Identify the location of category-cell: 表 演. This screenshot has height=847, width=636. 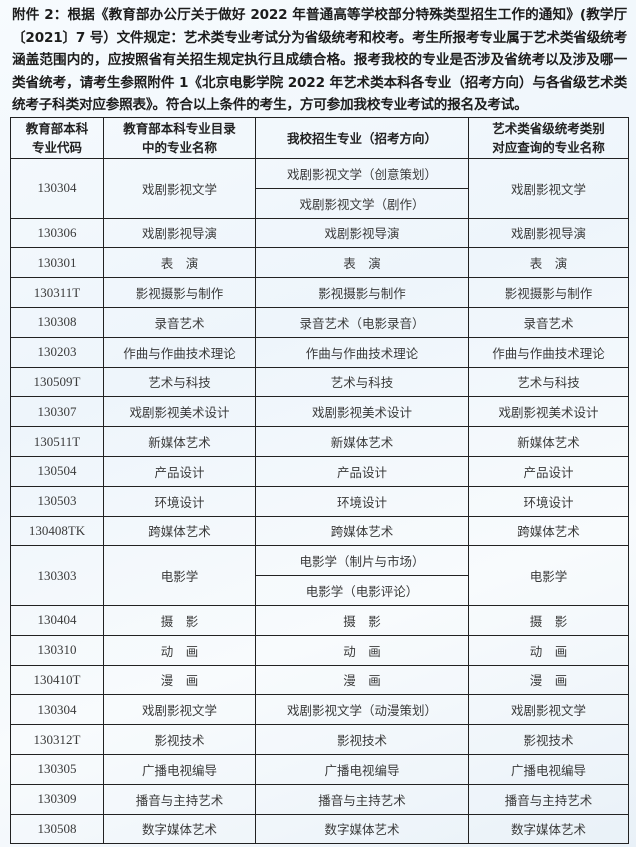
(548, 263).